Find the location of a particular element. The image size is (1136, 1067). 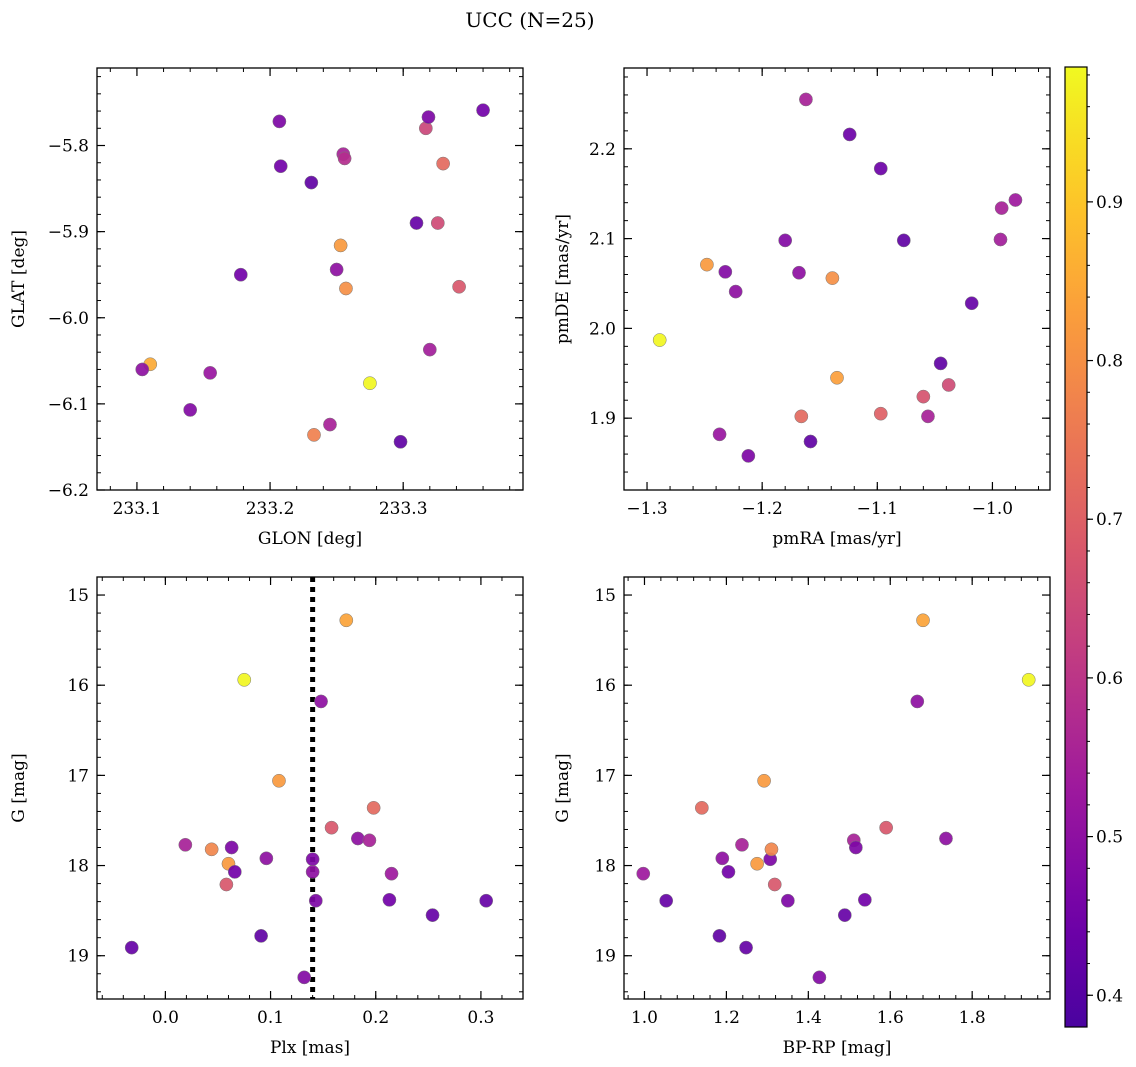

x-tick-label: 1.0 is located at coordinates (644, 1018).